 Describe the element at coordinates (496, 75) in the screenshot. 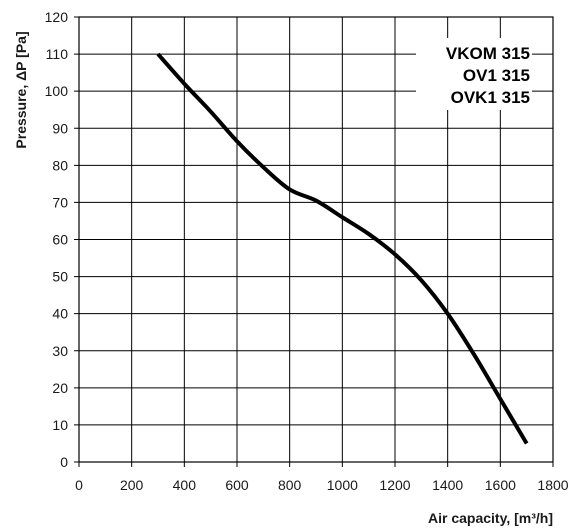

I see `model-label: OV1 315` at that location.